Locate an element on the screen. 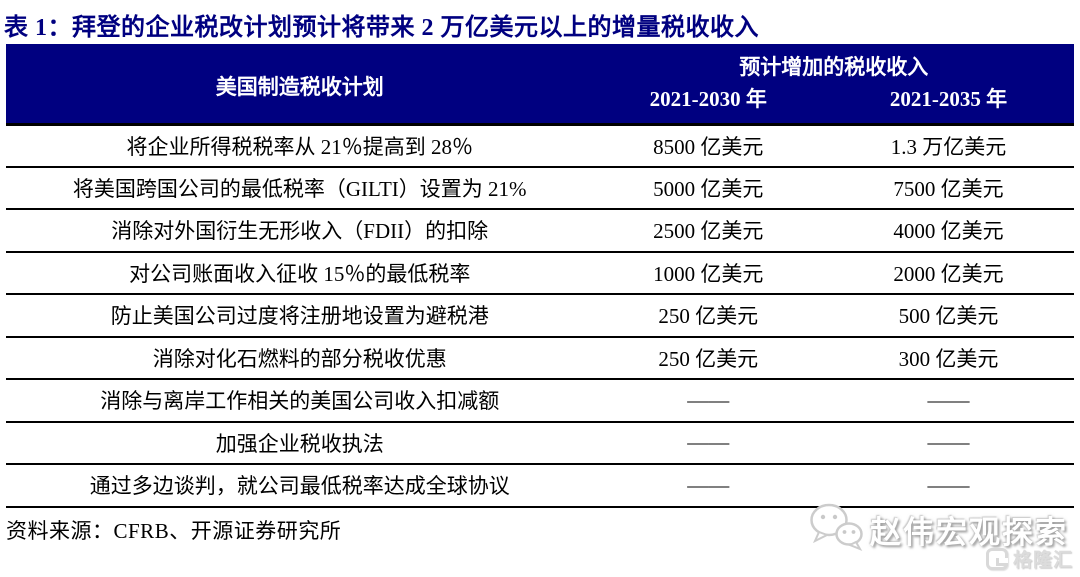 The image size is (1080, 577). column-header-plan: 美国制造税收计划 is located at coordinates (300, 85).